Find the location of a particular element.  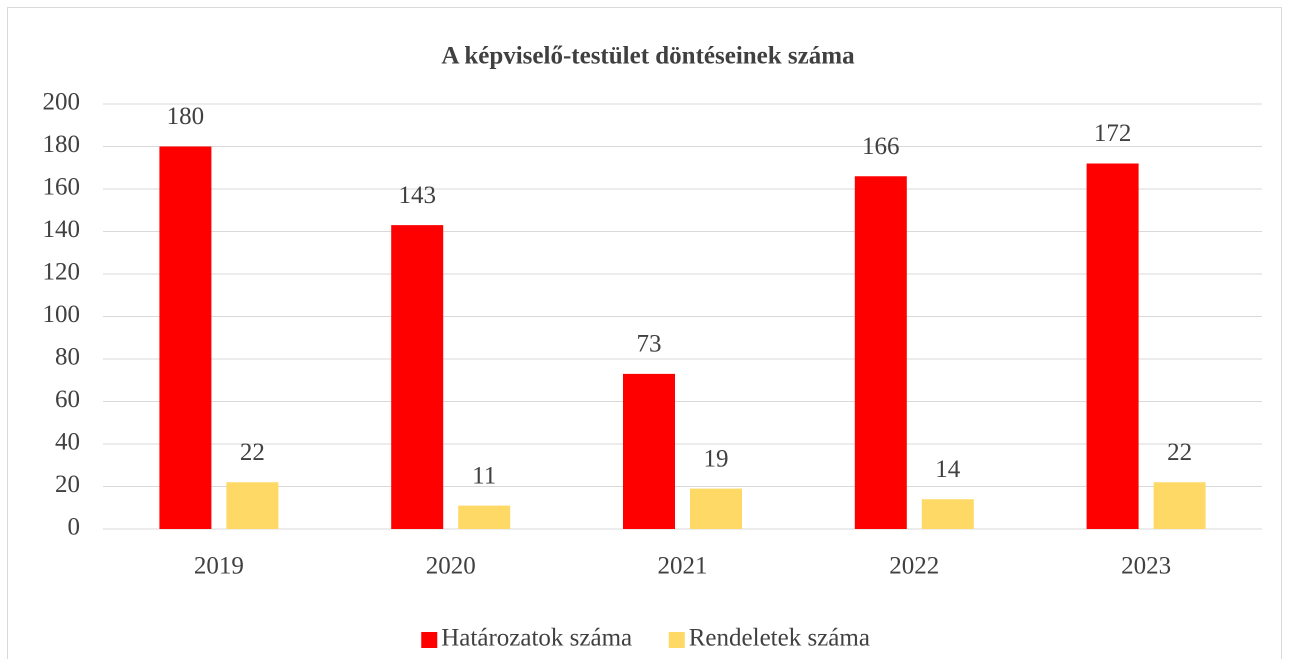

x-tick-label: 2019 is located at coordinates (219, 566).